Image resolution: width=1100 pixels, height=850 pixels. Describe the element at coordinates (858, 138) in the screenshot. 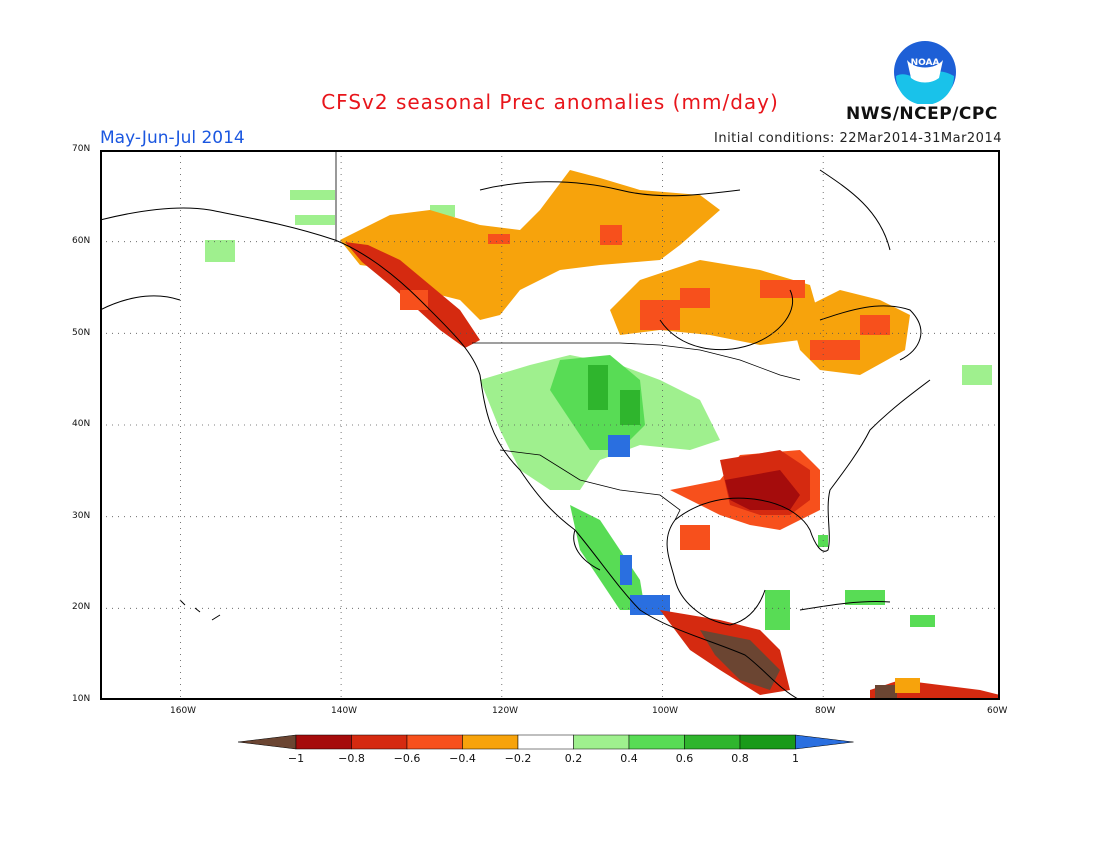

I see `initial-conditions: Initial conditions: 22Mar2014-31Mar2014` at that location.